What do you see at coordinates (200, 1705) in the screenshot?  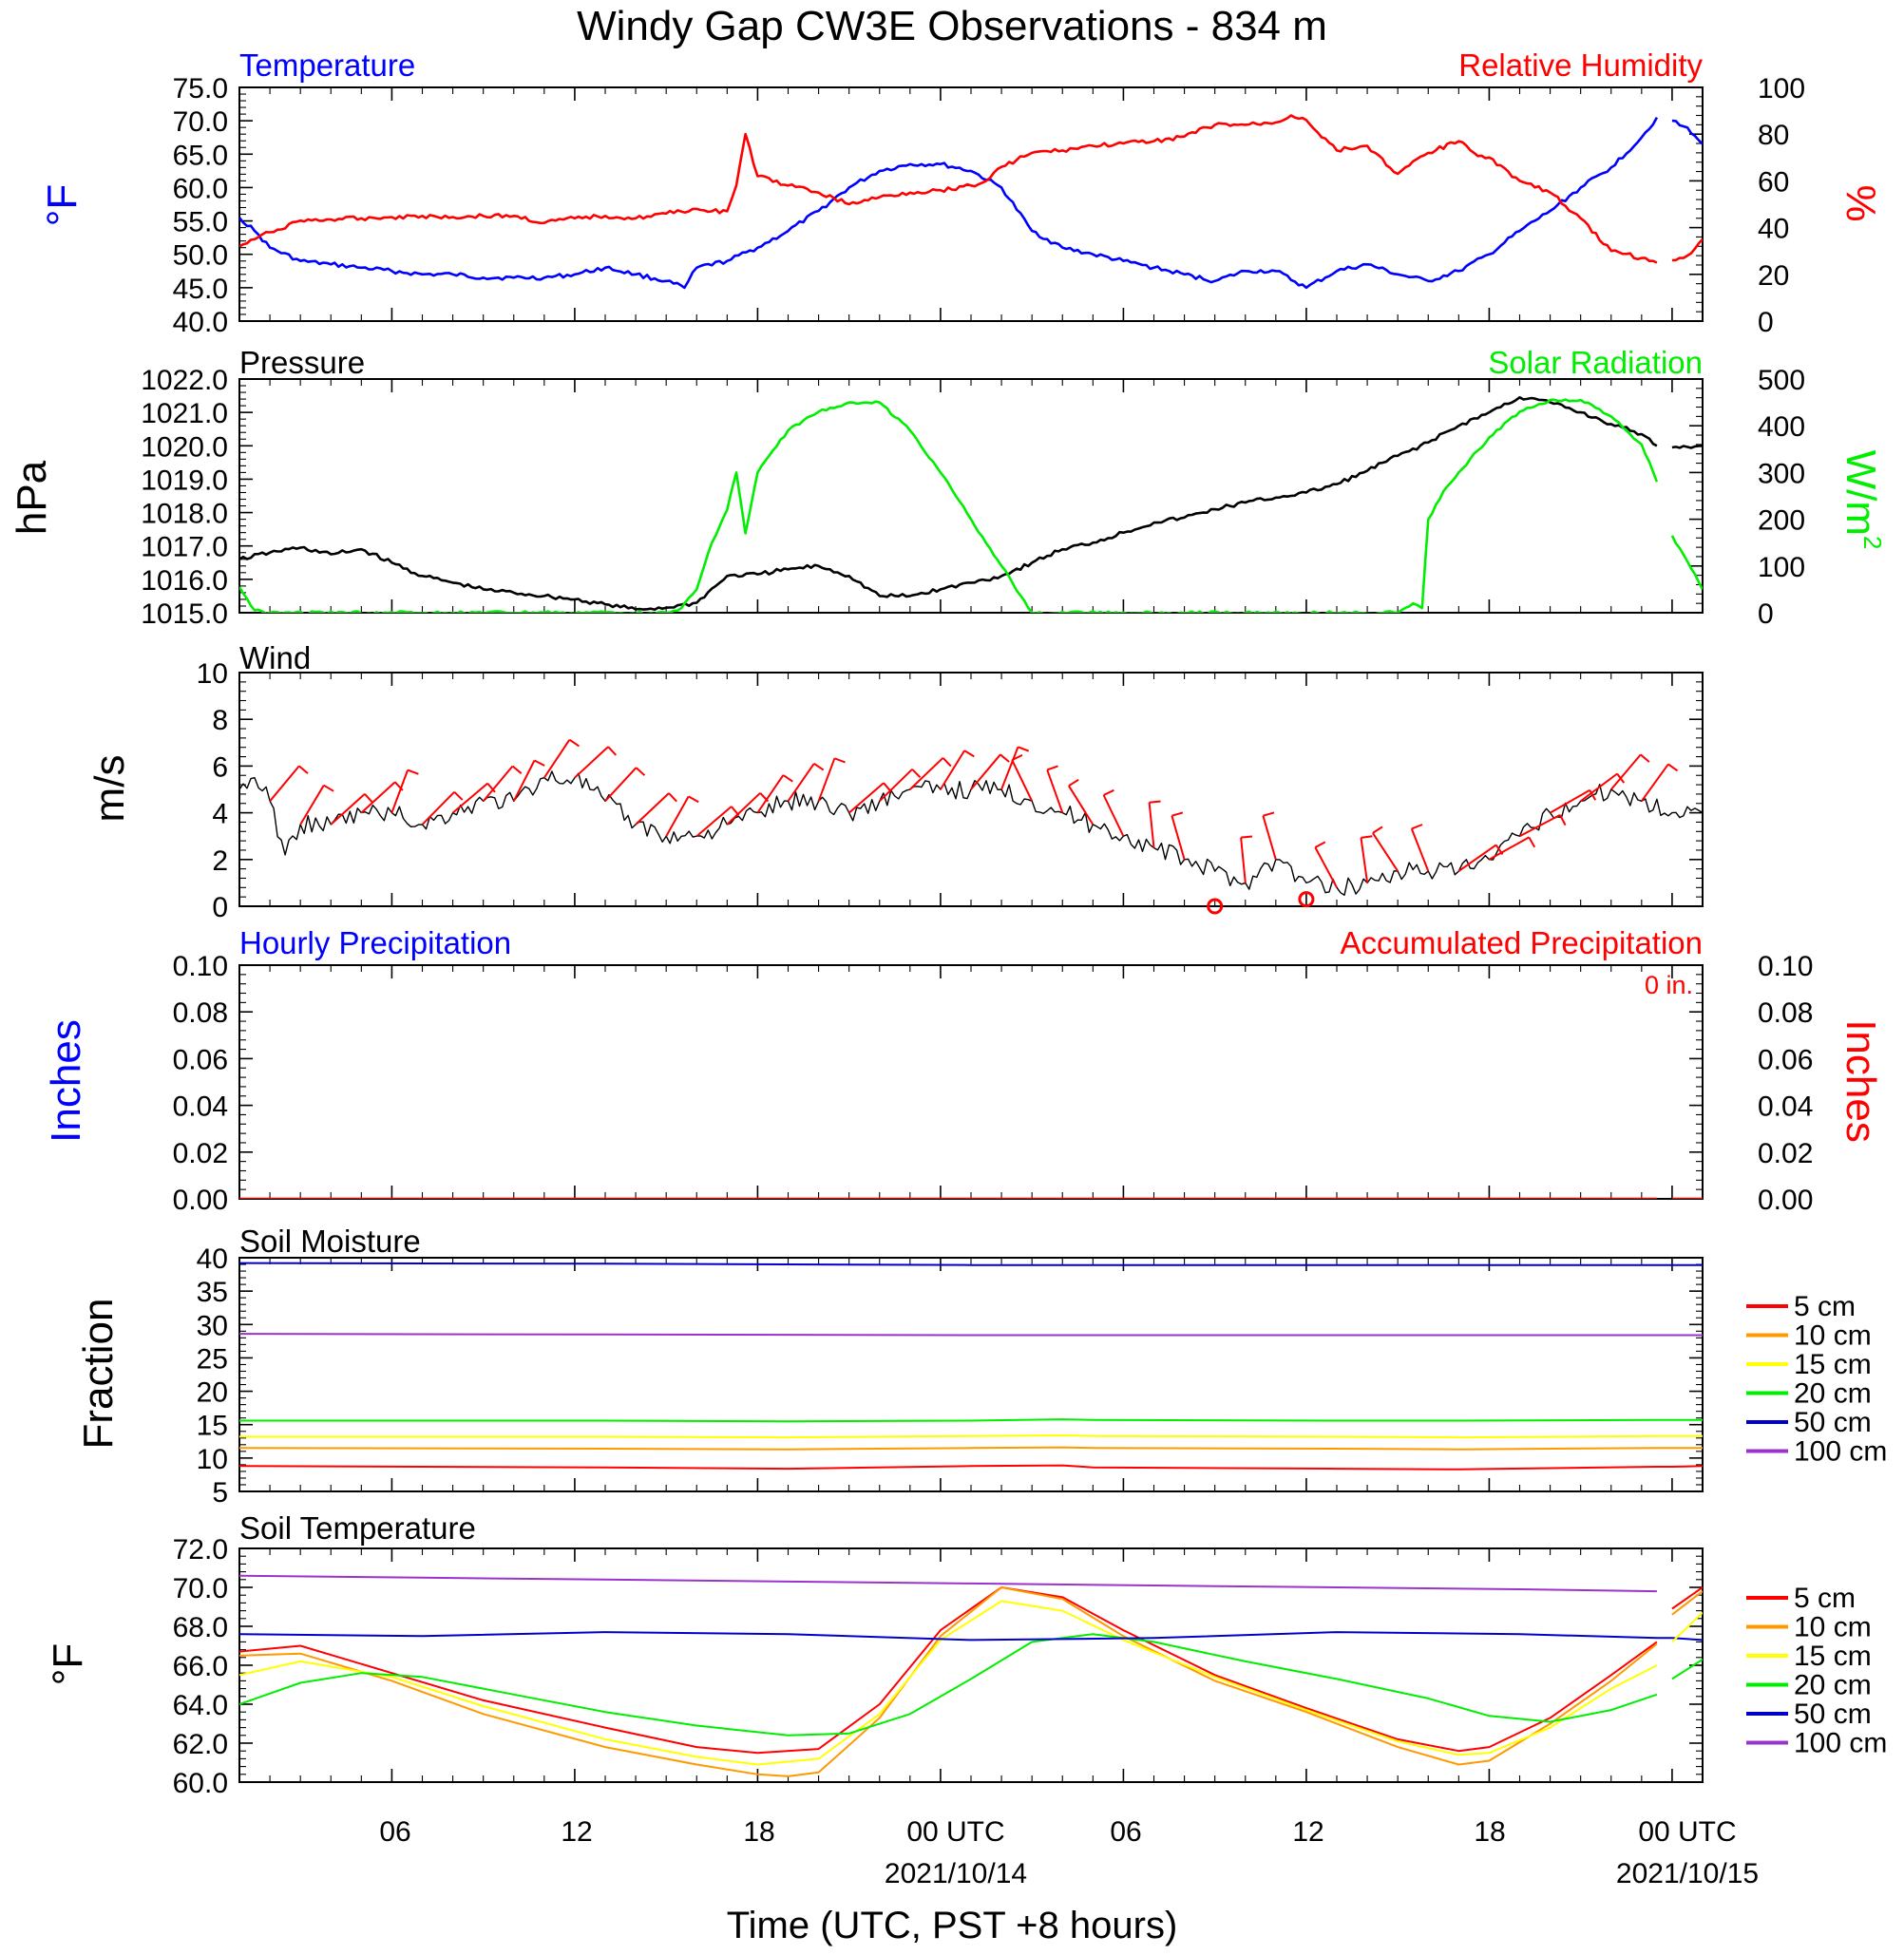 I see `y-tick-label: 64.0` at bounding box center [200, 1705].